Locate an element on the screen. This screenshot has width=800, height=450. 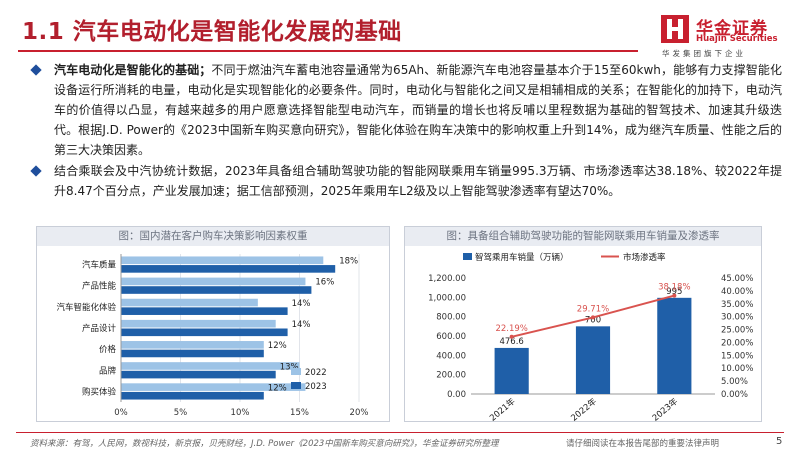
category-label: 价格 is located at coordinates (108, 349).